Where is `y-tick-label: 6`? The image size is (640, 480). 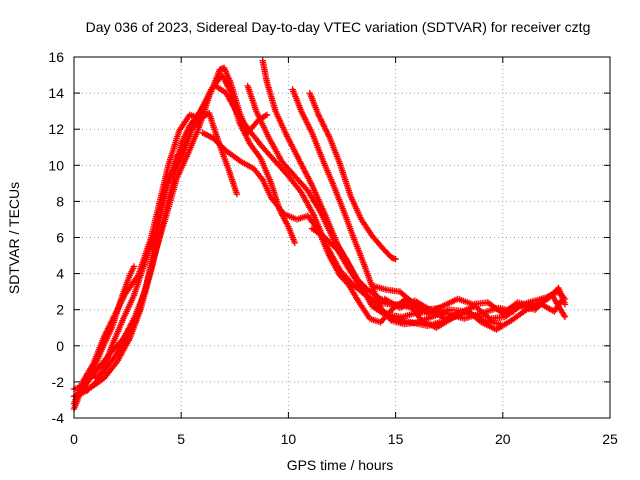
y-tick-label: 6 is located at coordinates (60, 238).